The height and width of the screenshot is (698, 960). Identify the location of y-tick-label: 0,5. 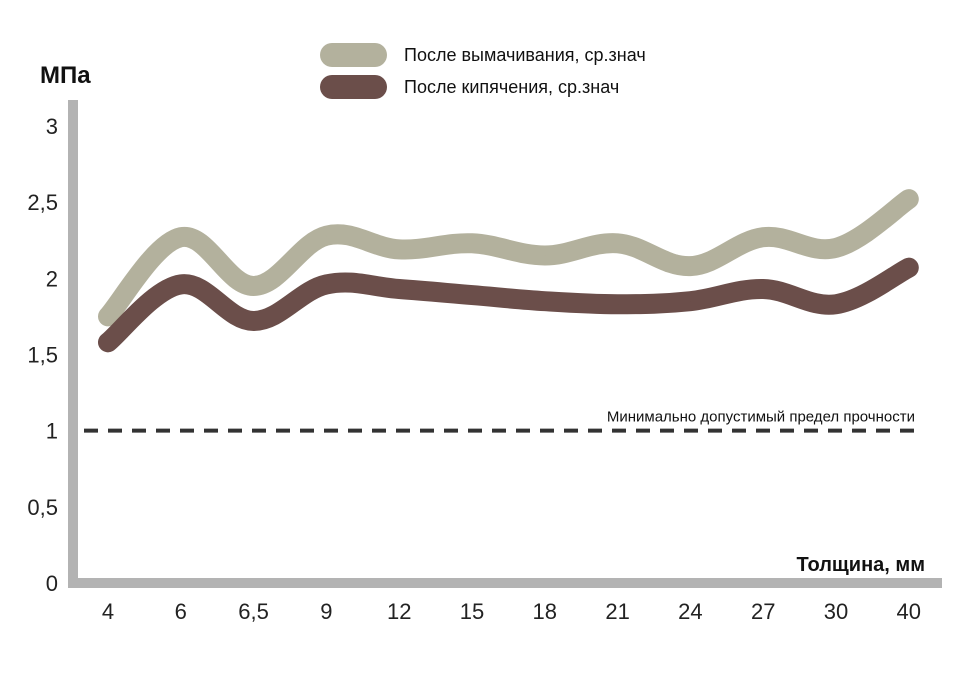
(42, 507).